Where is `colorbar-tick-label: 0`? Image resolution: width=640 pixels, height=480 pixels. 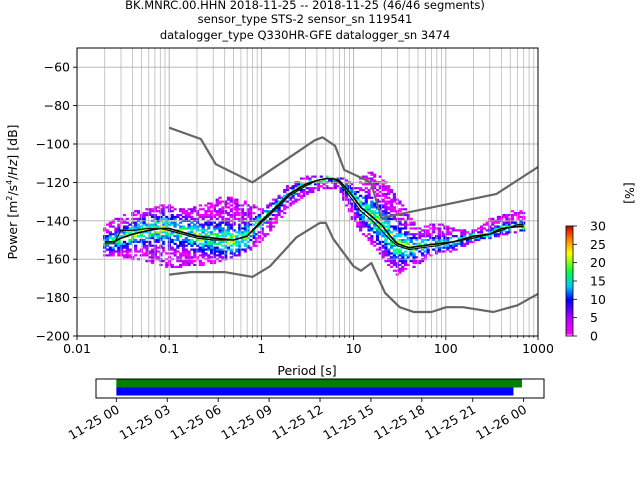 colorbar-tick-label: 0 is located at coordinates (594, 336).